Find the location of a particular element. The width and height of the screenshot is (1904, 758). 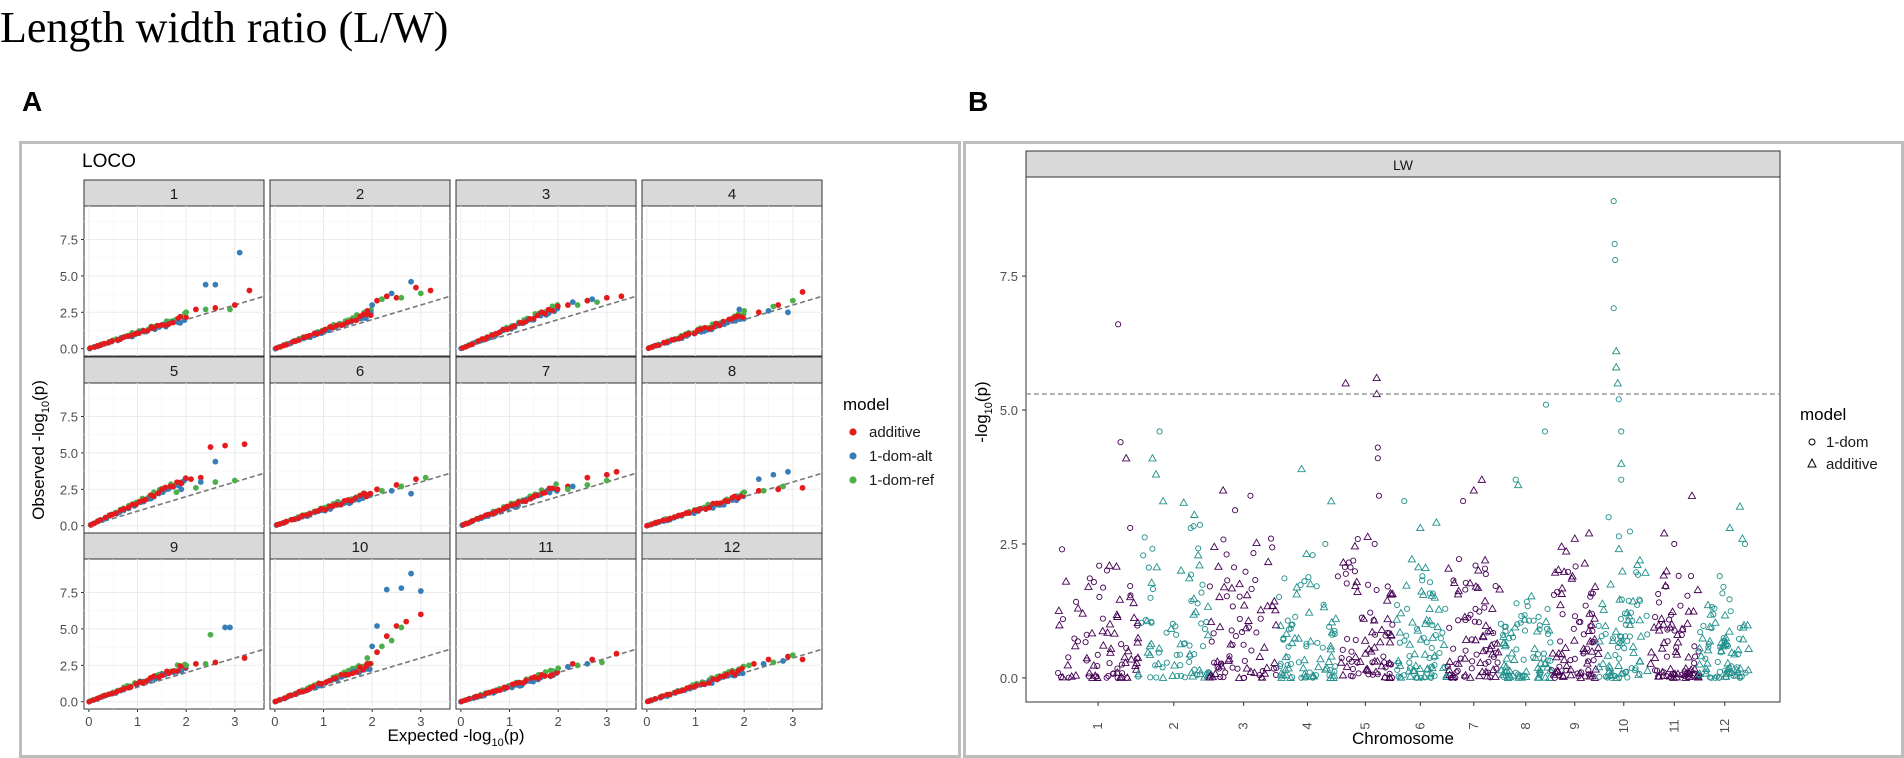

facet-panel-bg is located at coordinates (360, 458).